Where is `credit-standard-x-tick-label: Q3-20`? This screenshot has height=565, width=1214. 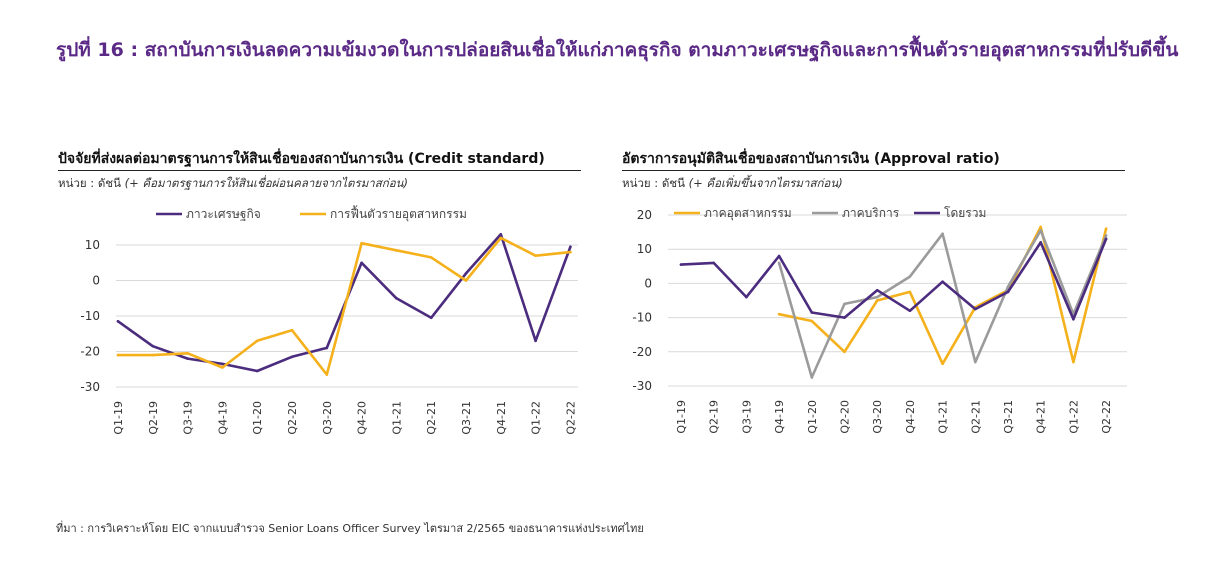 credit-standard-x-tick-label: Q3-20 is located at coordinates (327, 418).